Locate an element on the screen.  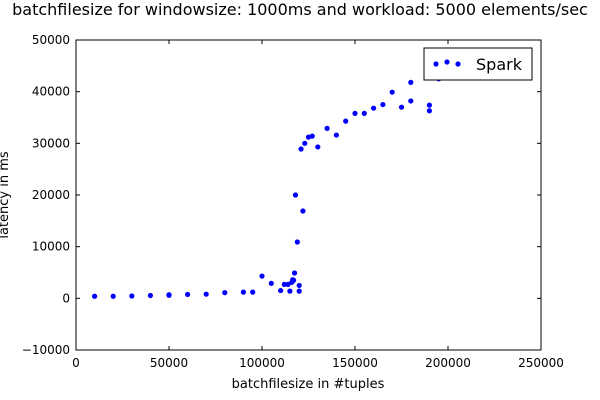
legend: Spark is located at coordinates (478, 64).